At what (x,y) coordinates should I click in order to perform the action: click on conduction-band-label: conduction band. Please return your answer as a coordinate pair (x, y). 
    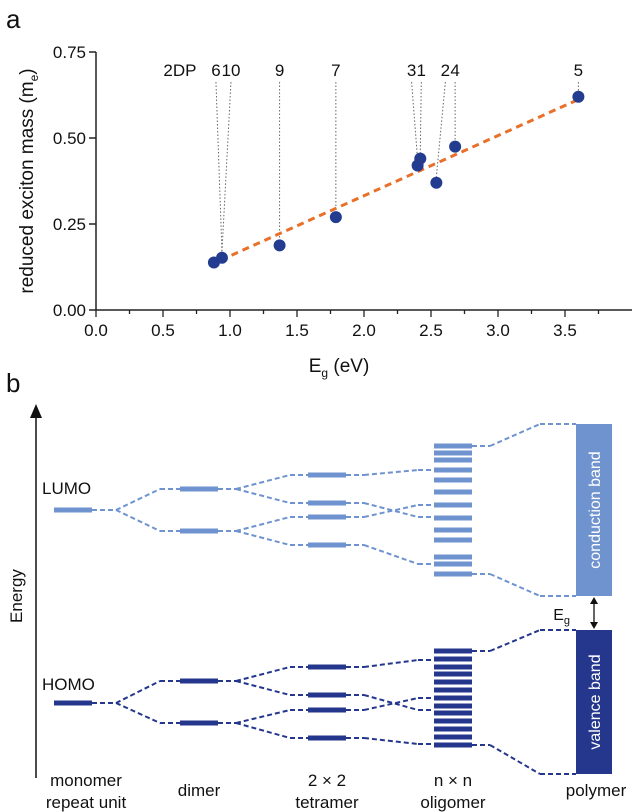
    Looking at the image, I should click on (595, 509).